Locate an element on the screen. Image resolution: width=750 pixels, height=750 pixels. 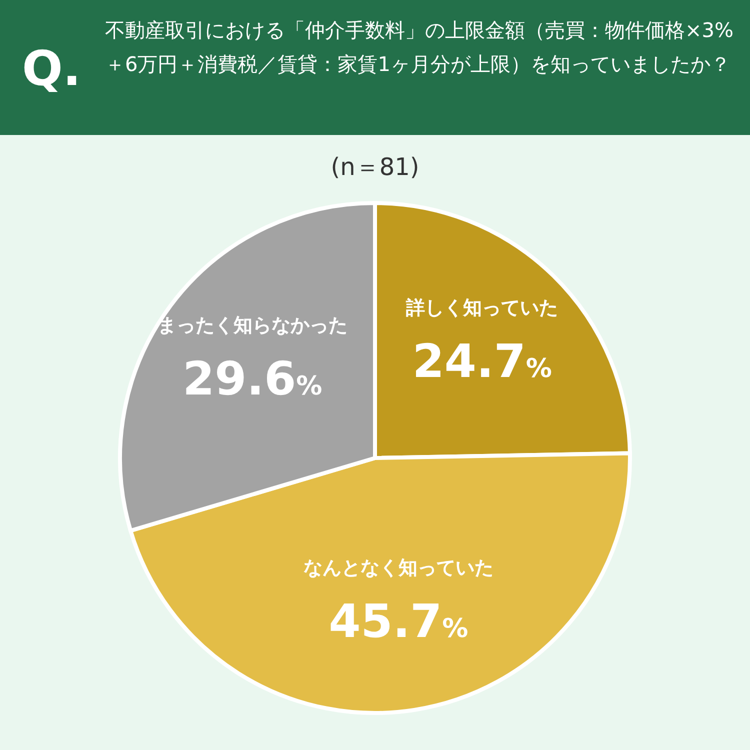
chart-title: 不動産取引における「仲介手数料」の上限金額（売買：物件価格×3%＋6万円＋消費税／賃貸：家賃1ヶ月分が上限）を知っていましたか？ is located at coordinates (419, 47).